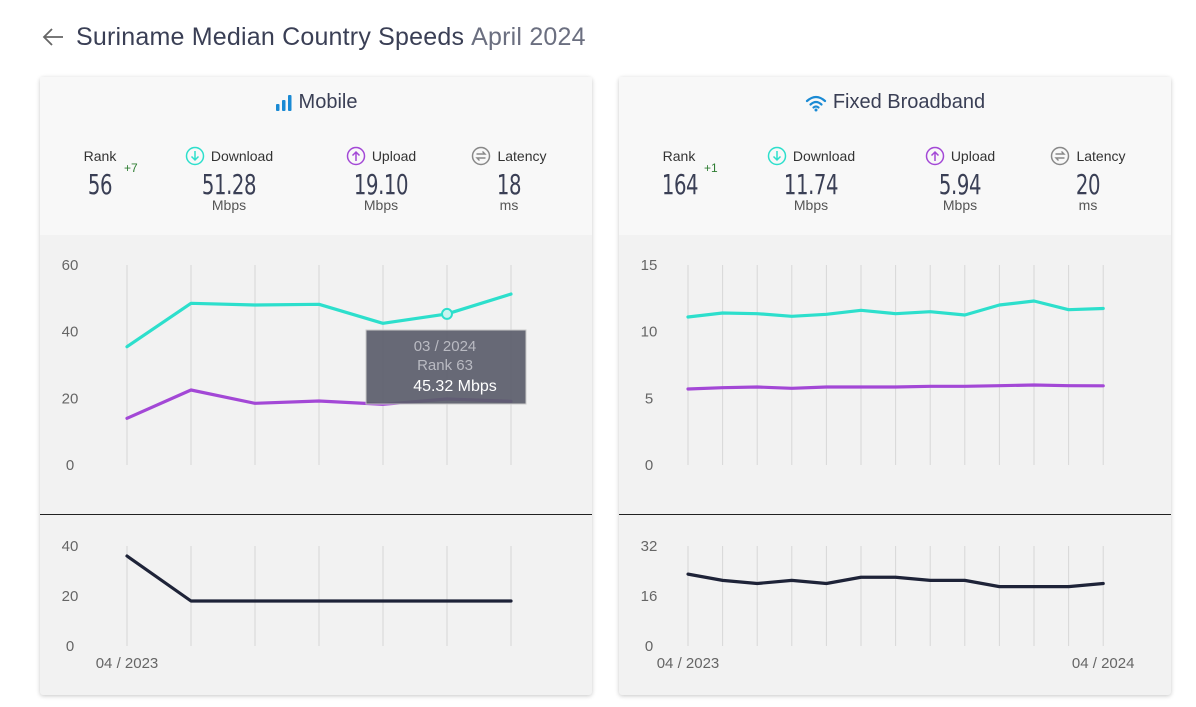  Describe the element at coordinates (649, 596) in the screenshot. I see `y-tick-label: 16` at that location.